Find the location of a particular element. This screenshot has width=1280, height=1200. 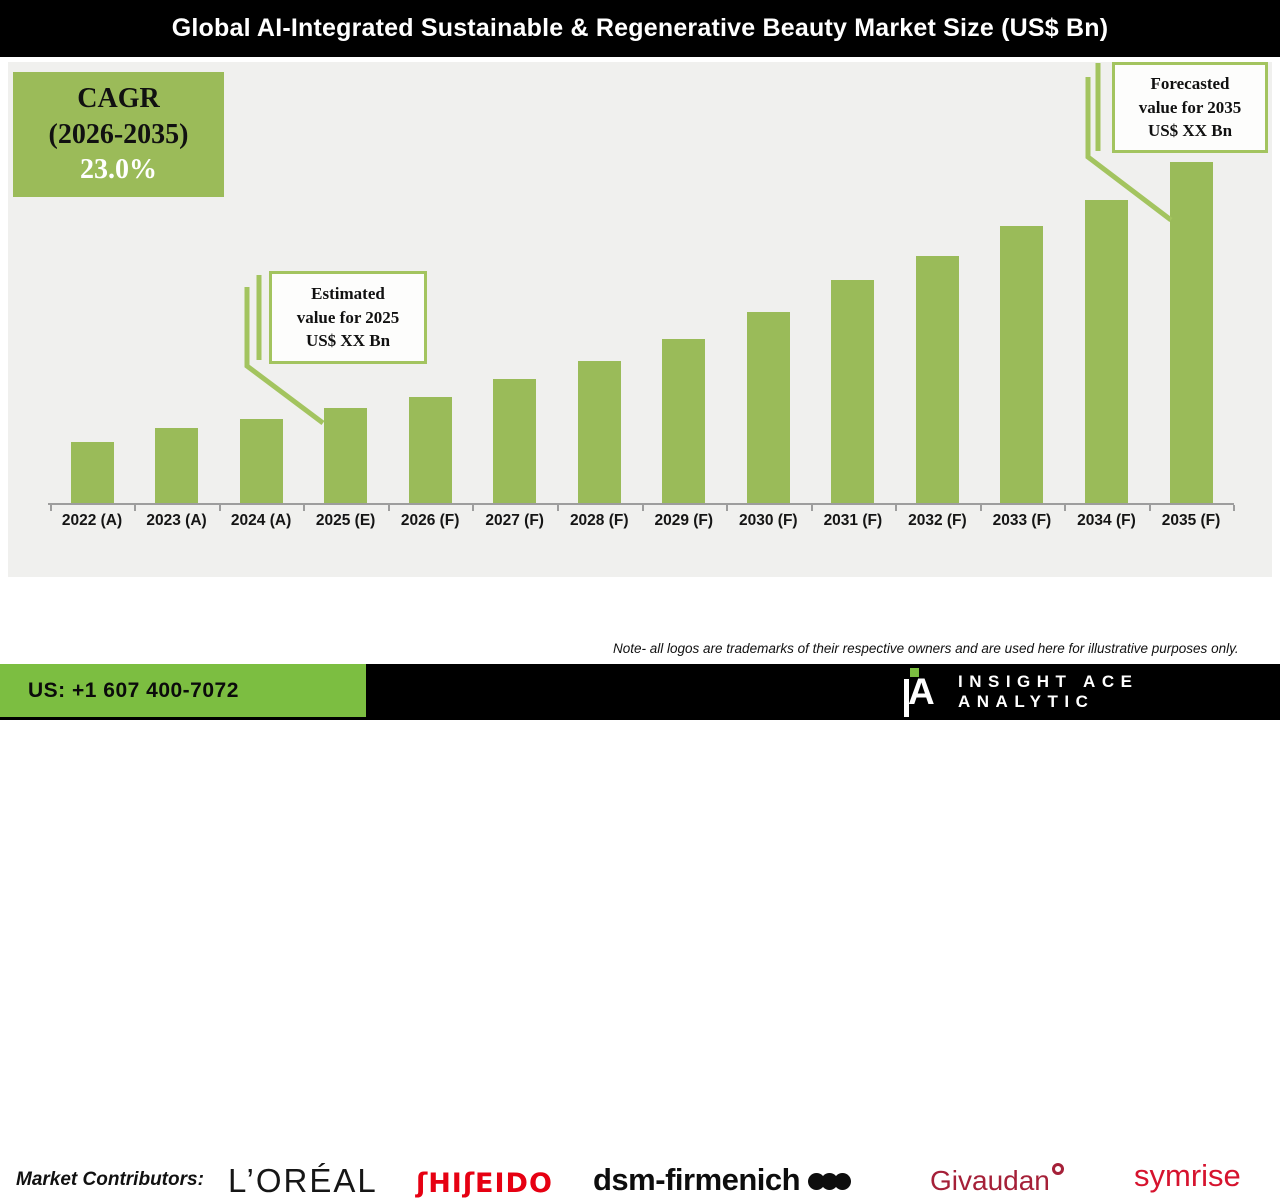

cagr-period: (2026-2035) is located at coordinates (118, 134).